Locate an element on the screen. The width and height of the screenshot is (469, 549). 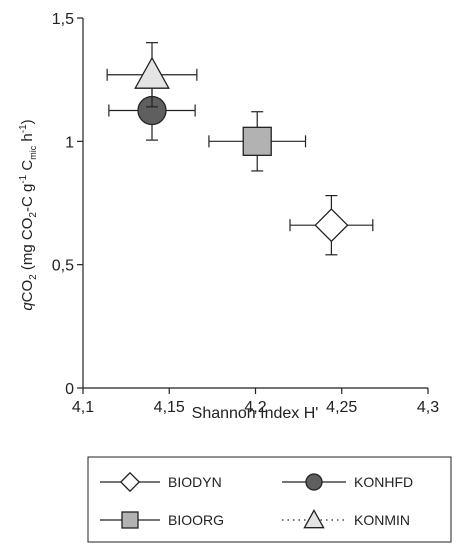
marker-bioorg is located at coordinates (257, 141).